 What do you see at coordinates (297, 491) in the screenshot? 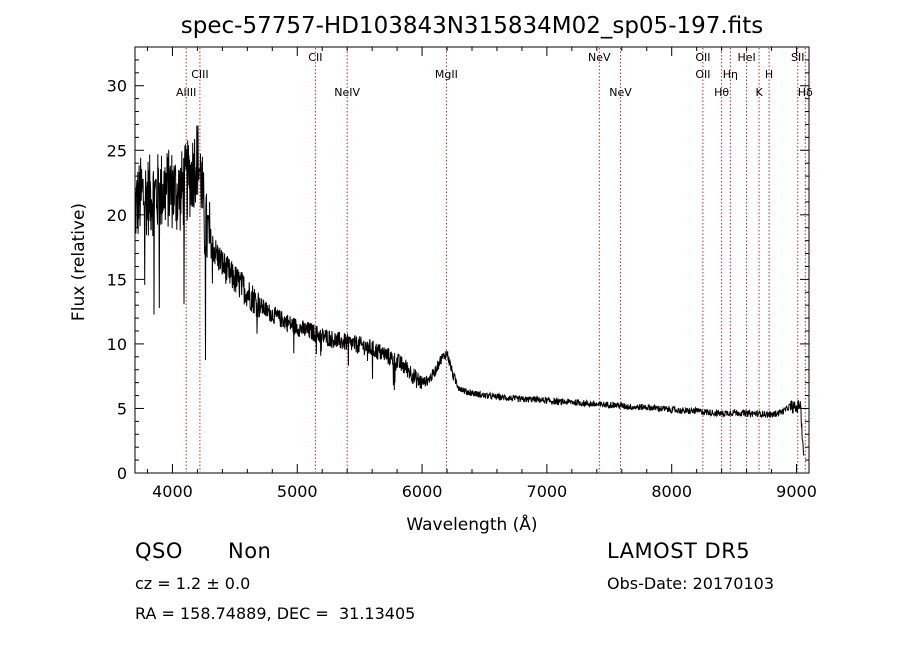
I see `x-tick-label-1: 5000` at bounding box center [297, 491].